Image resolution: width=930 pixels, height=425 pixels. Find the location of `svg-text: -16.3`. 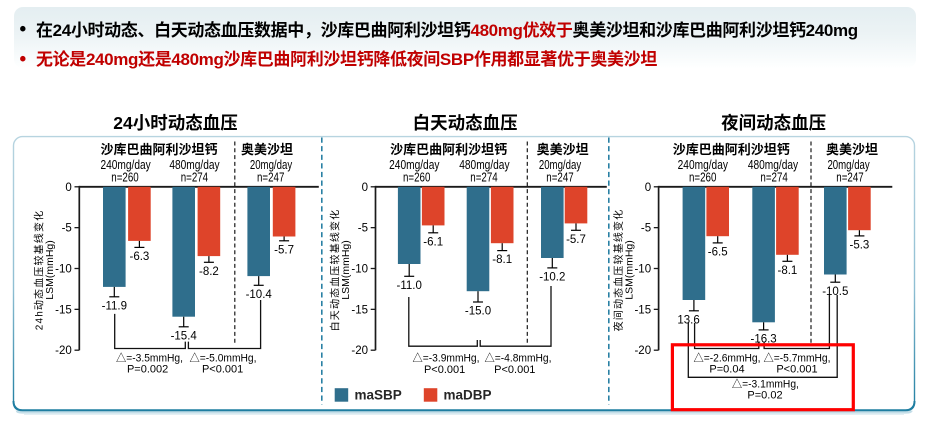

svg-text: -16.3 is located at coordinates (763, 340).